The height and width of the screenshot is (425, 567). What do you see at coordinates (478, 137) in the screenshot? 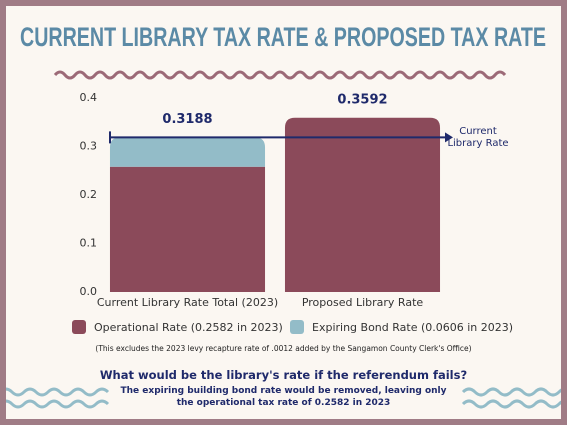
I see `annotation: Current Library Rate` at bounding box center [478, 137].